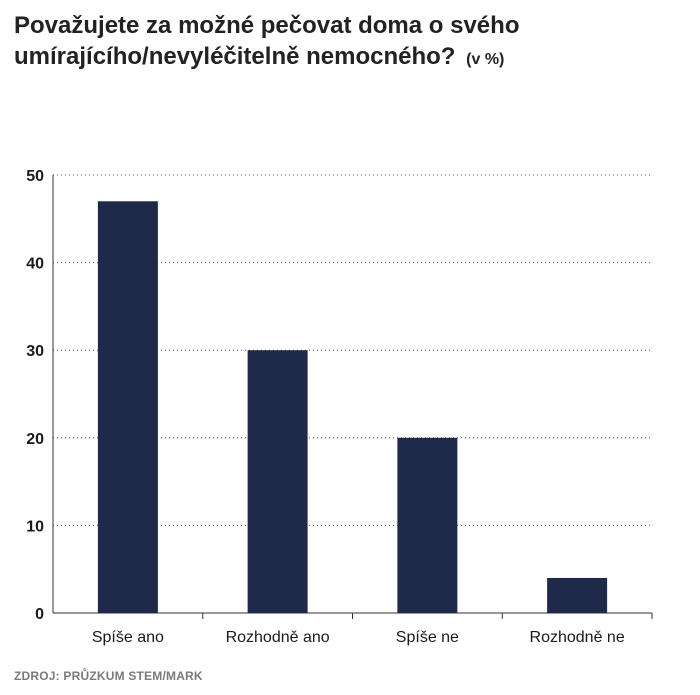 This screenshot has height=695, width=700. Describe the element at coordinates (35, 351) in the screenshot. I see `y-tick-label: 30` at that location.